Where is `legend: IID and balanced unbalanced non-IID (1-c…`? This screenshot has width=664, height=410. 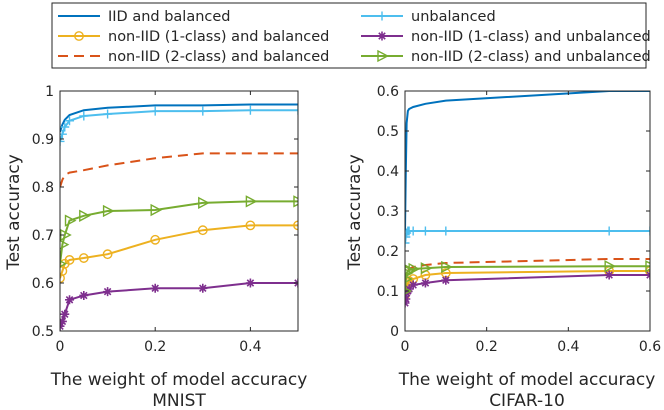 legend: IID and balanced unbalanced non-IID (1-c… is located at coordinates (351, 35).